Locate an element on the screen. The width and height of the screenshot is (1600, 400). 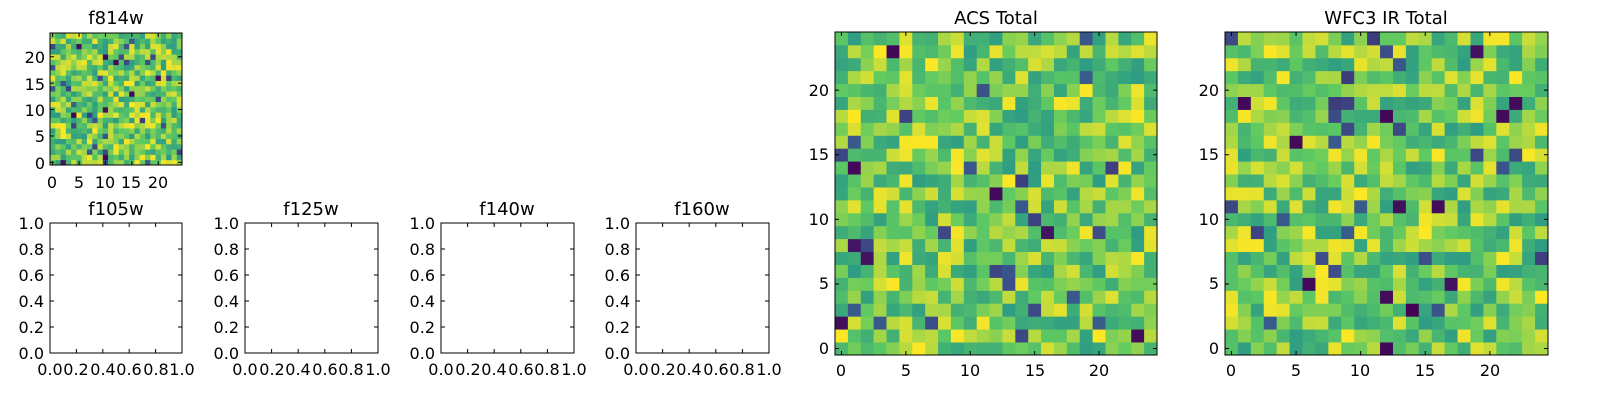
y-tick-label: 5 is located at coordinates (824, 283).